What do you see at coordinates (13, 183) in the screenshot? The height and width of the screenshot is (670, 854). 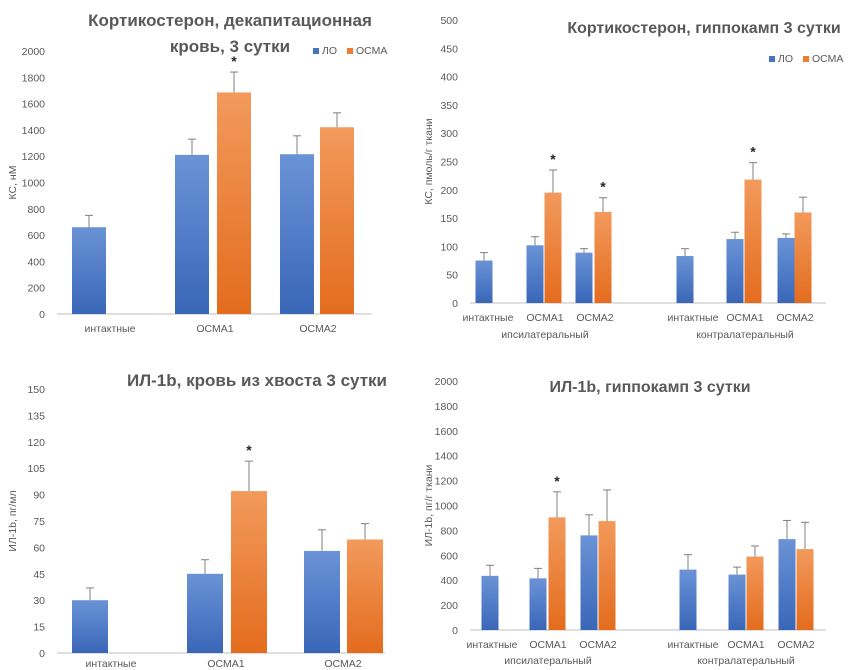 I see `y-axis-label: КС, нМ` at bounding box center [13, 183].